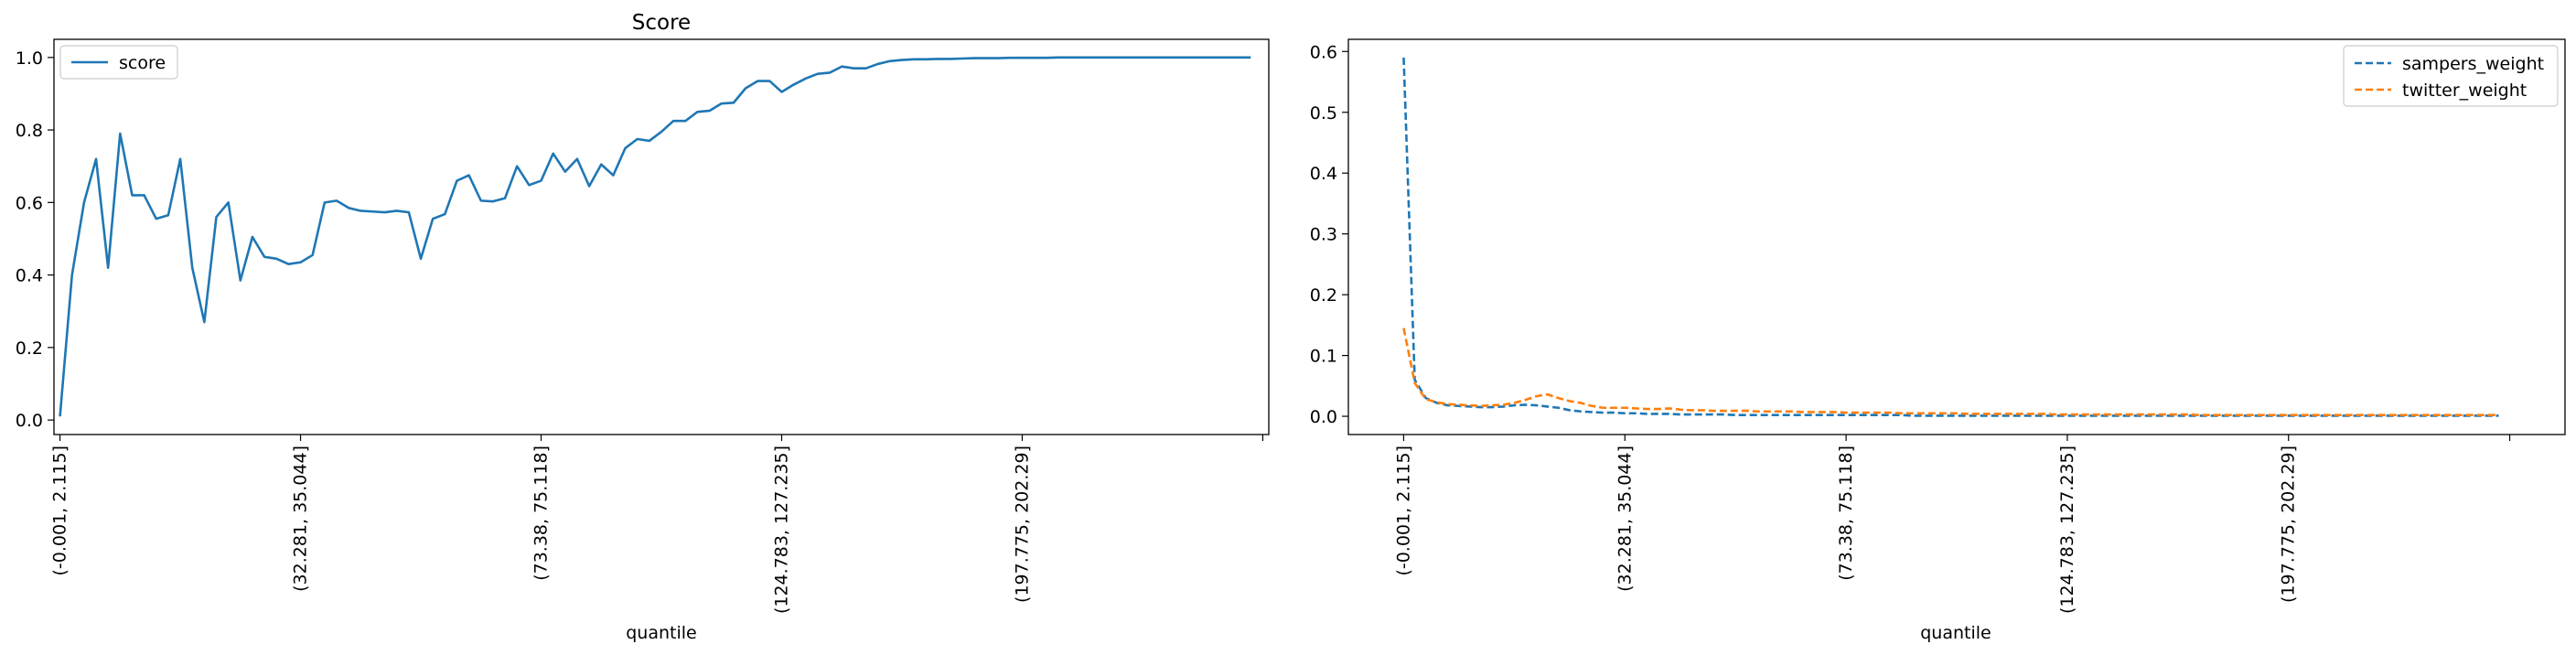 The image size is (2576, 655). I want to click on legend-label-score: score, so click(142, 63).